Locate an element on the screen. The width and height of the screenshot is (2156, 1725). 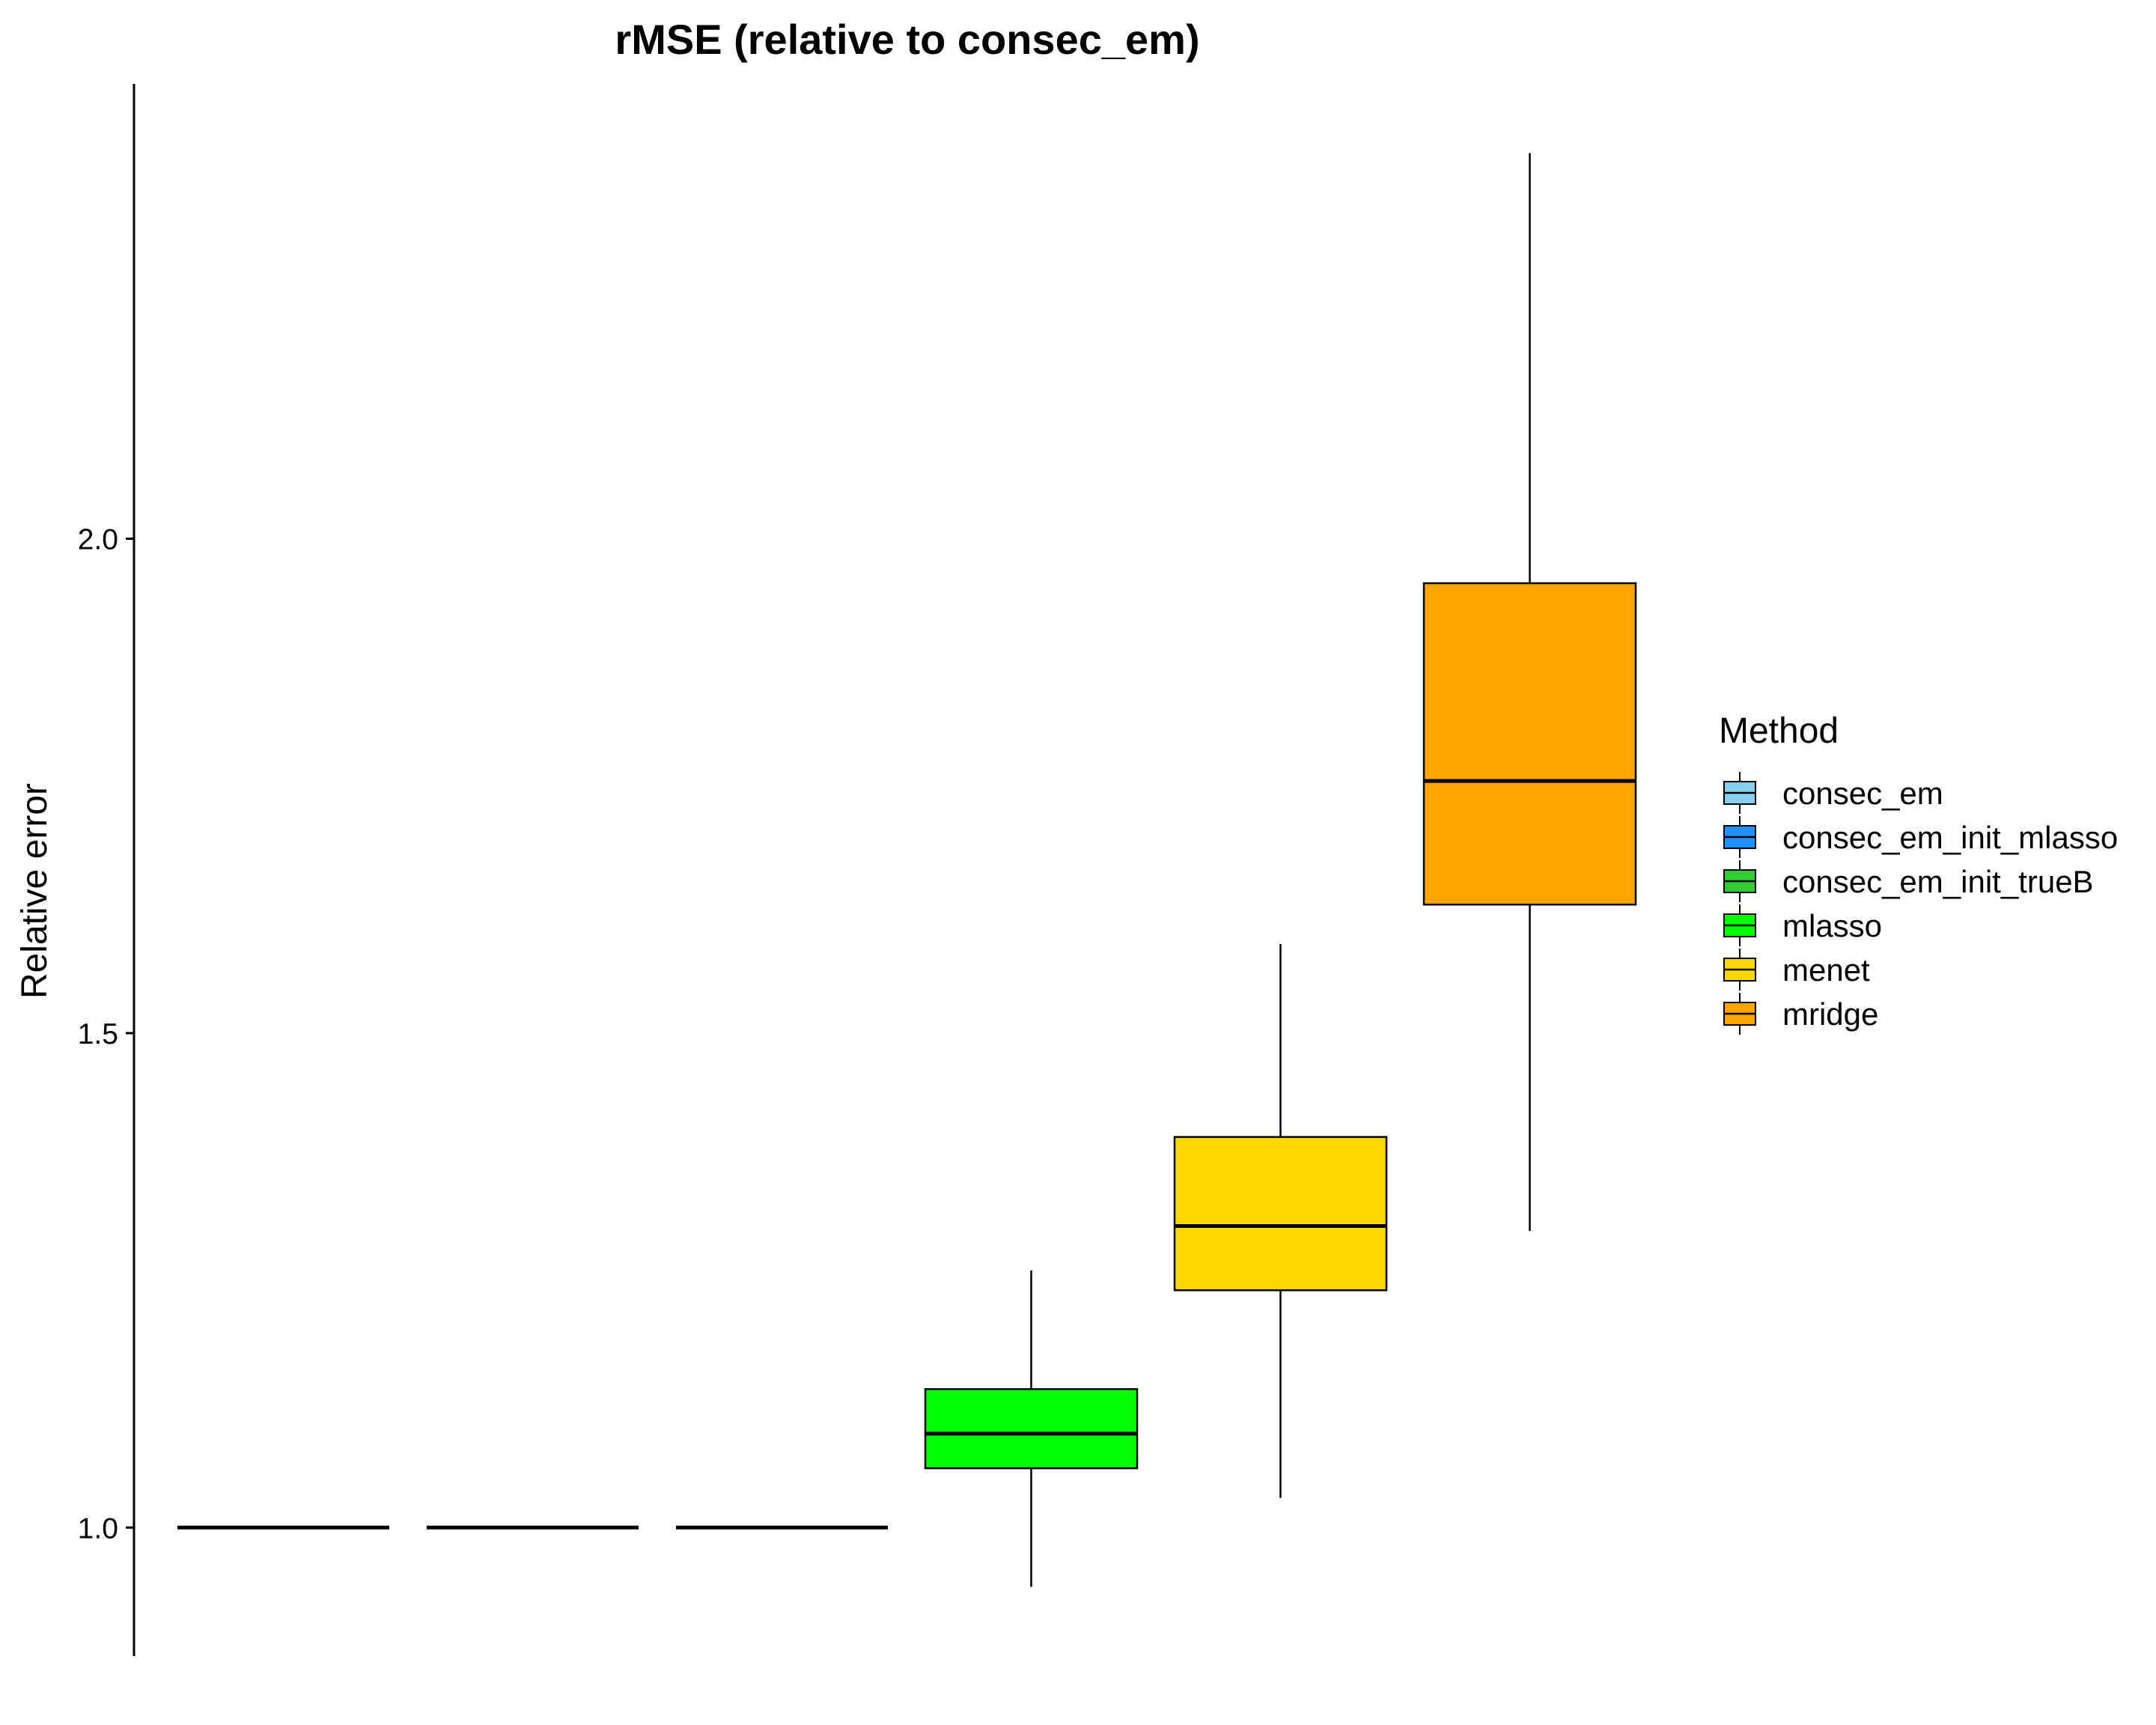
legend-item-mlasso: mlasso is located at coordinates (1802, 925).